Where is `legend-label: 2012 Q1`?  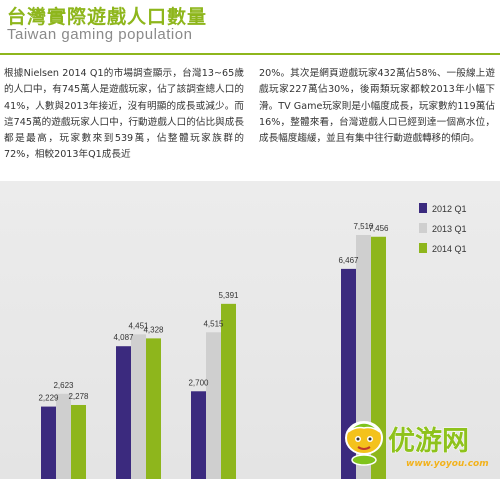 legend-label: 2012 Q1 is located at coordinates (449, 209).